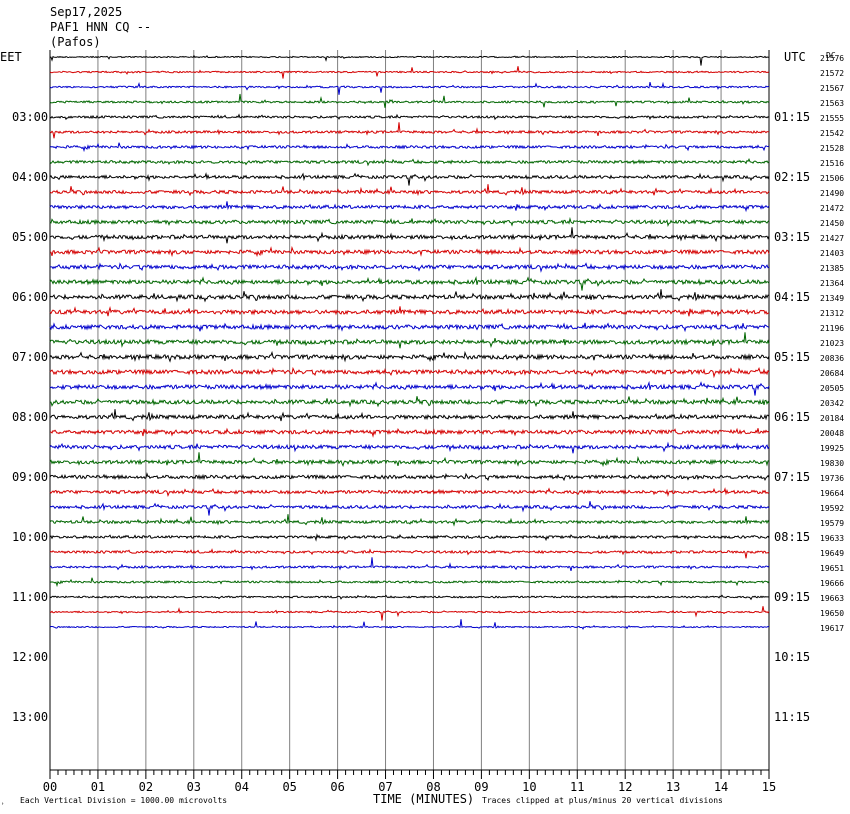  Describe the element at coordinates (30, 717) in the screenshot. I see `left-hour-label: 13:00` at that location.